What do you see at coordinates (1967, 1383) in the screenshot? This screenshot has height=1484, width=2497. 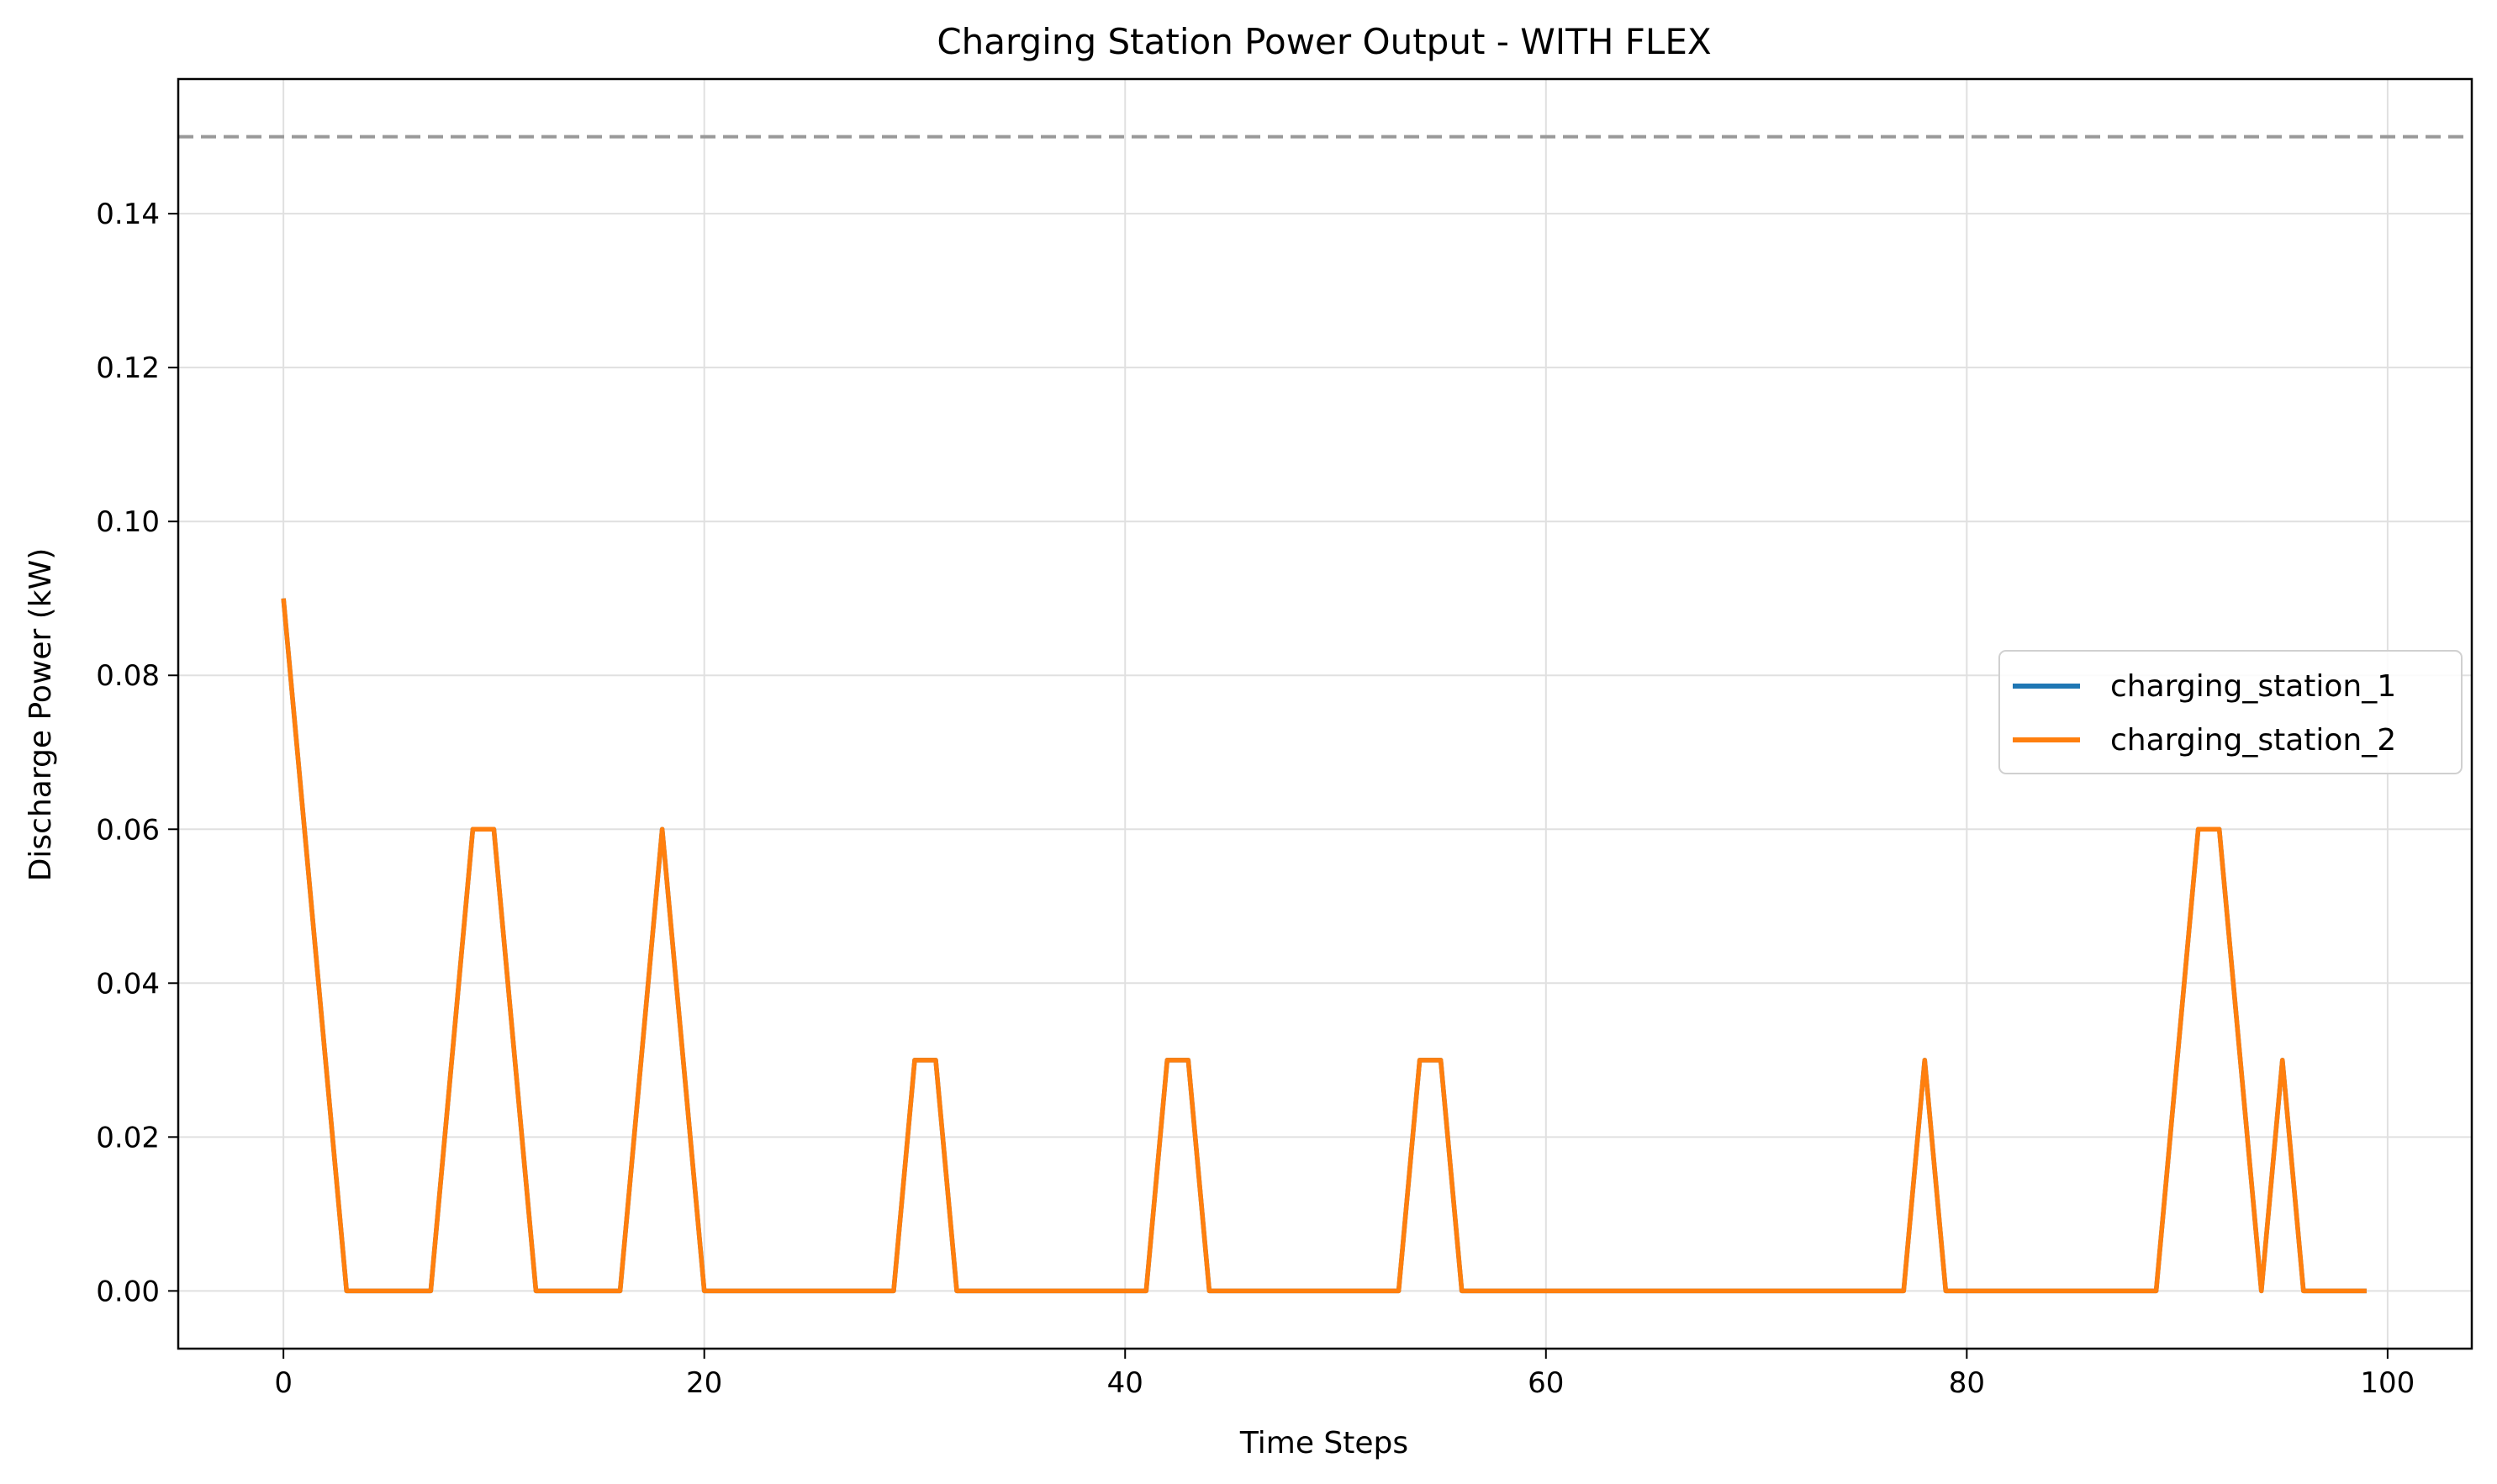 I see `x-tick-label: 80` at bounding box center [1967, 1383].